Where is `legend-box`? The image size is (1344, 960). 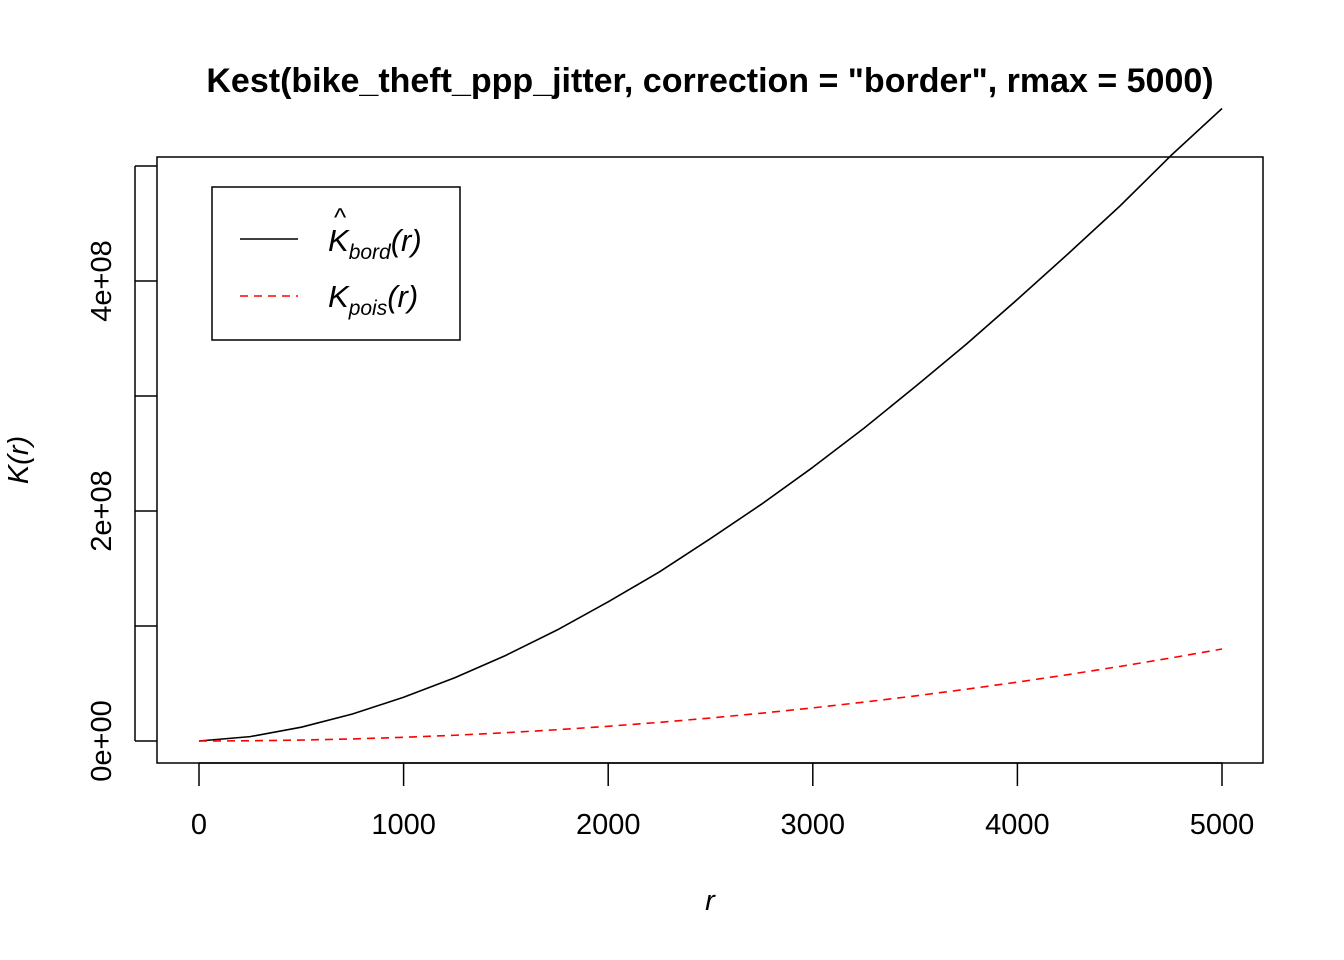
legend-box is located at coordinates (336, 263).